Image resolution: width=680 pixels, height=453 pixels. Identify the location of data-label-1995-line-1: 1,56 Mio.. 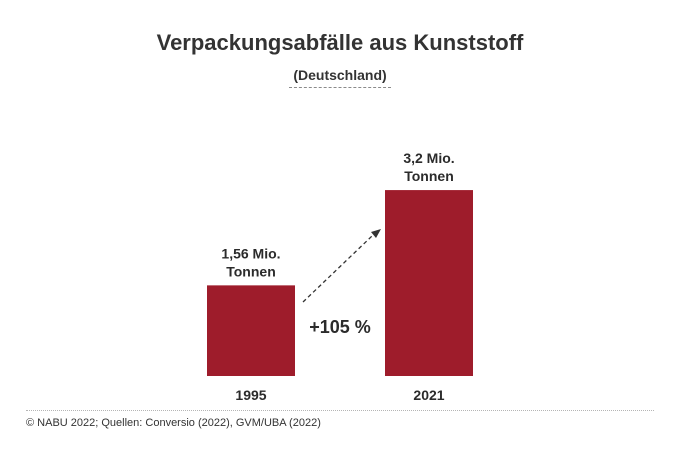
(250, 253).